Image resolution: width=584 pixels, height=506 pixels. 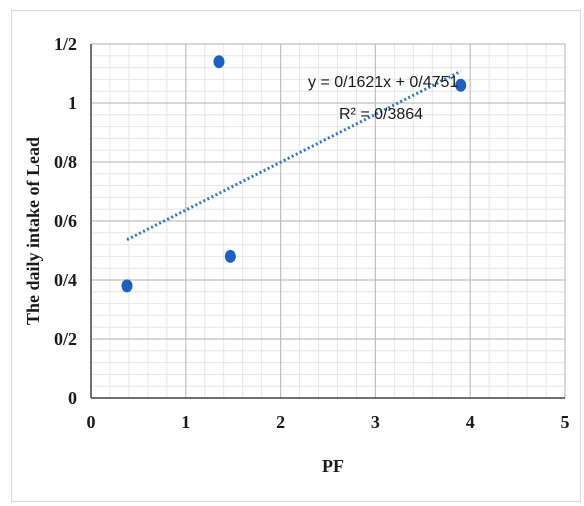 I want to click on y-tick-label: 0/8, so click(x=65, y=162).